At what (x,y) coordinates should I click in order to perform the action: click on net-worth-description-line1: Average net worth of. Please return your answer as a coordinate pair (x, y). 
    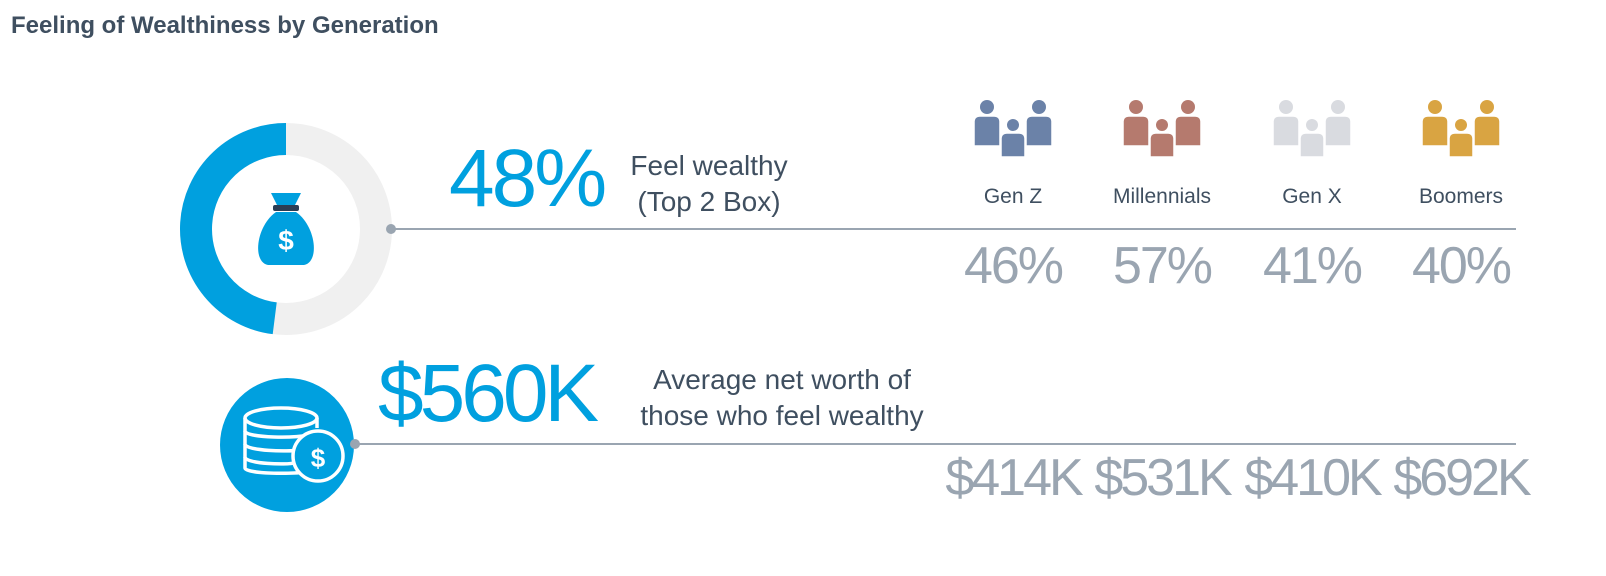
    Looking at the image, I should click on (782, 379).